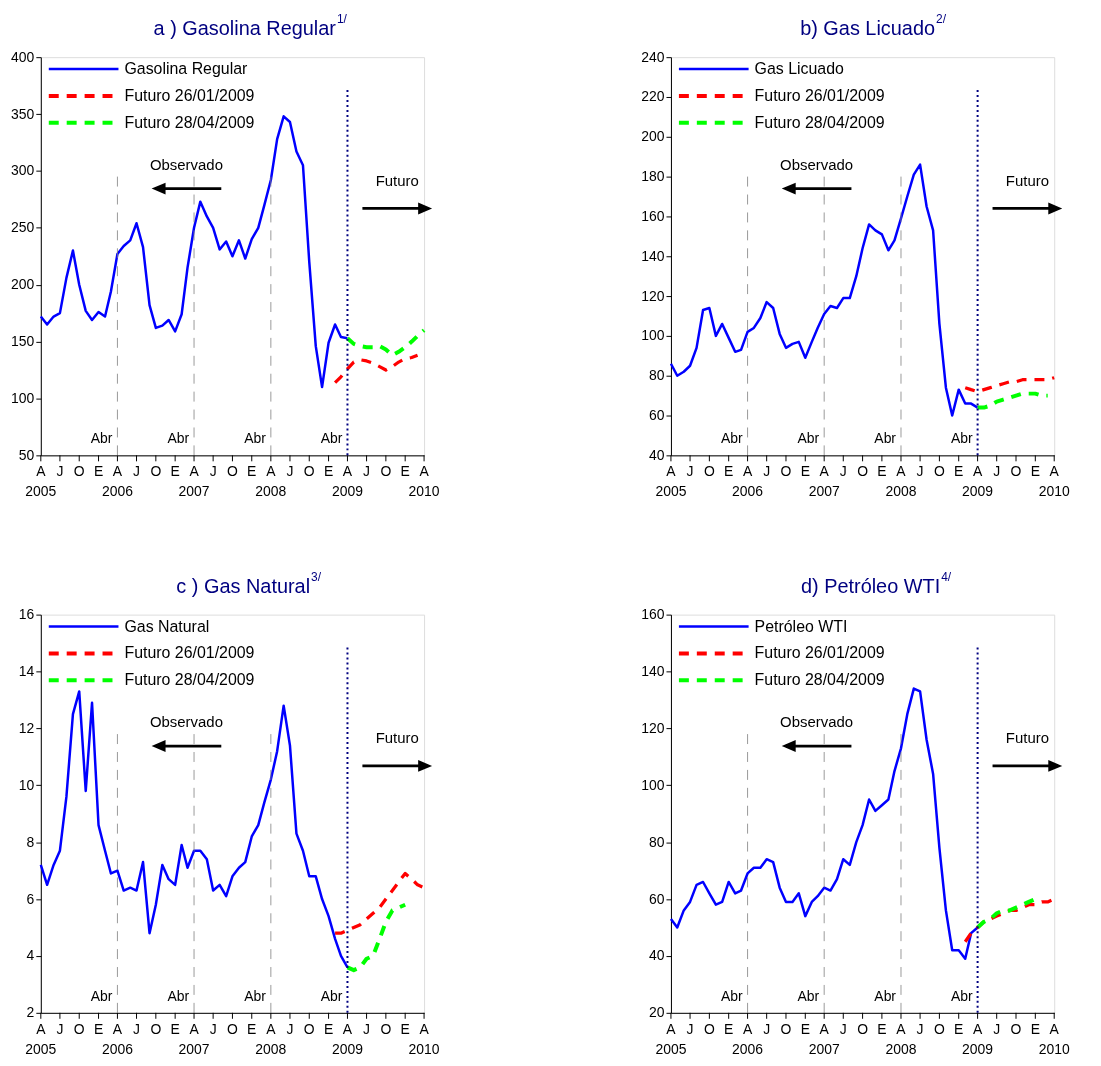 Image resolution: width=1101 pixels, height=1066 pixels. Describe the element at coordinates (799, 69) in the screenshot. I see `legend-label: Gas Licuado` at that location.